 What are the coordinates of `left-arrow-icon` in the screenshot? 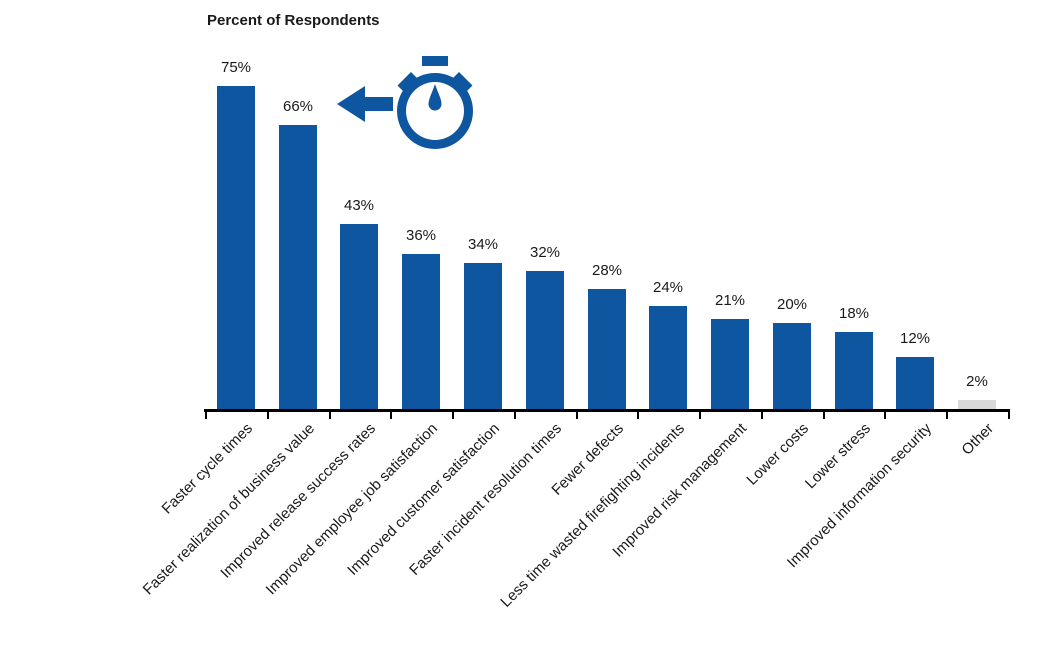 It's located at (365, 104).